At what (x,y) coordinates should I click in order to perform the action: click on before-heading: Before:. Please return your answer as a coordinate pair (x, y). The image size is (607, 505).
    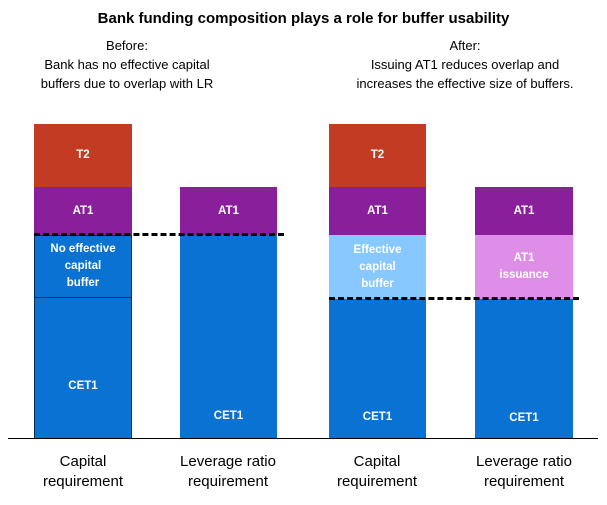
    Looking at the image, I should click on (127, 45).